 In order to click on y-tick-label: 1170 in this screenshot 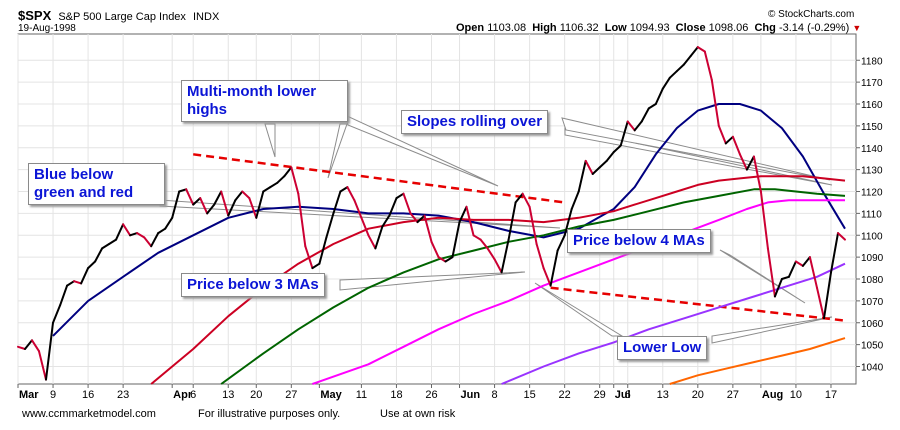, I will do `click(872, 83)`.